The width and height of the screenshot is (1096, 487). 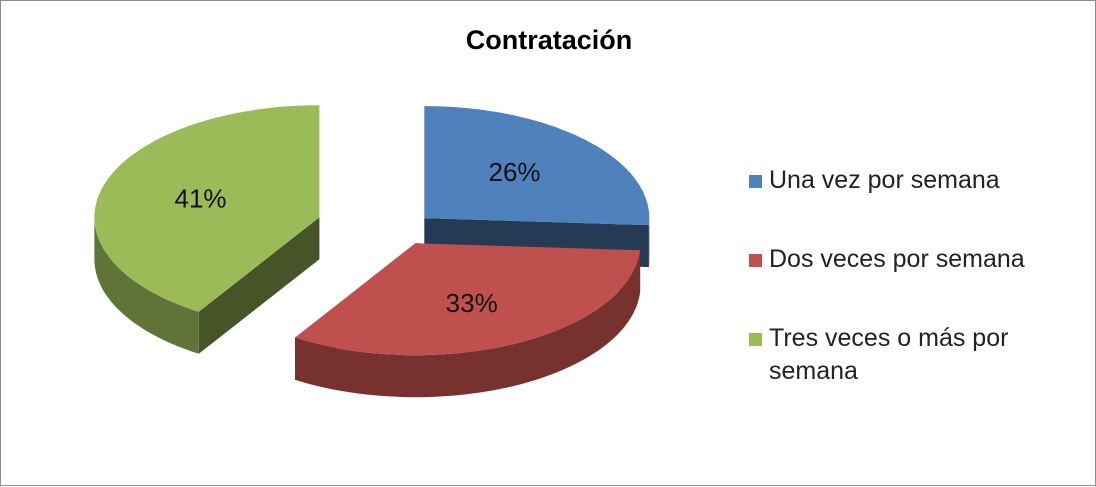 What do you see at coordinates (919, 355) in the screenshot?
I see `legend-label: Tres veces o más por semana` at bounding box center [919, 355].